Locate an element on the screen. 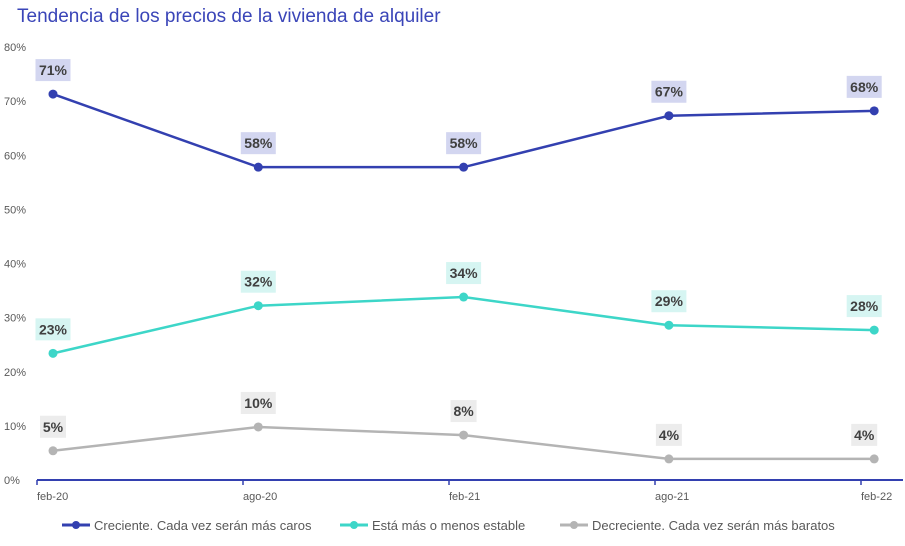  data-label: 71% is located at coordinates (53, 70).